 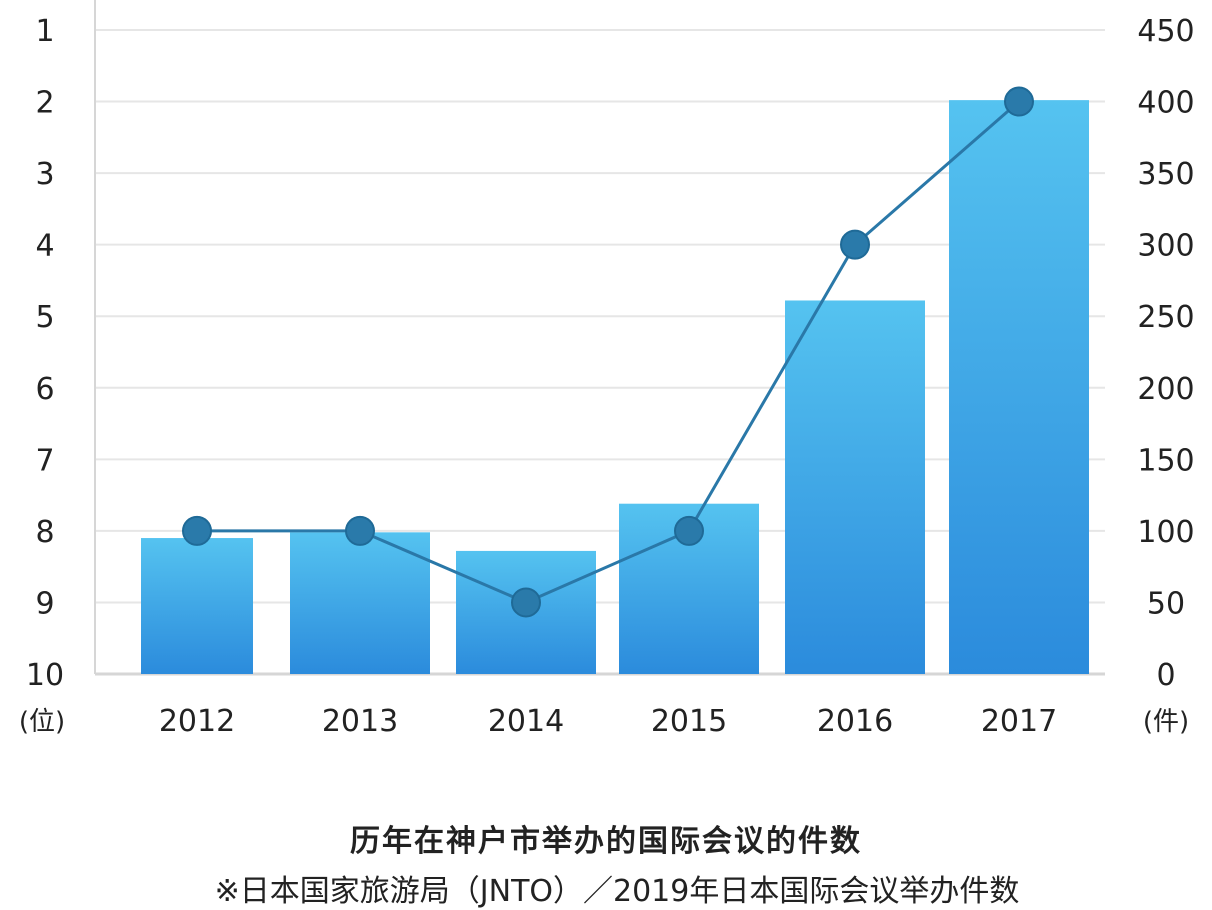 What do you see at coordinates (44, 603) in the screenshot?
I see `left-tick-label: 9` at bounding box center [44, 603].